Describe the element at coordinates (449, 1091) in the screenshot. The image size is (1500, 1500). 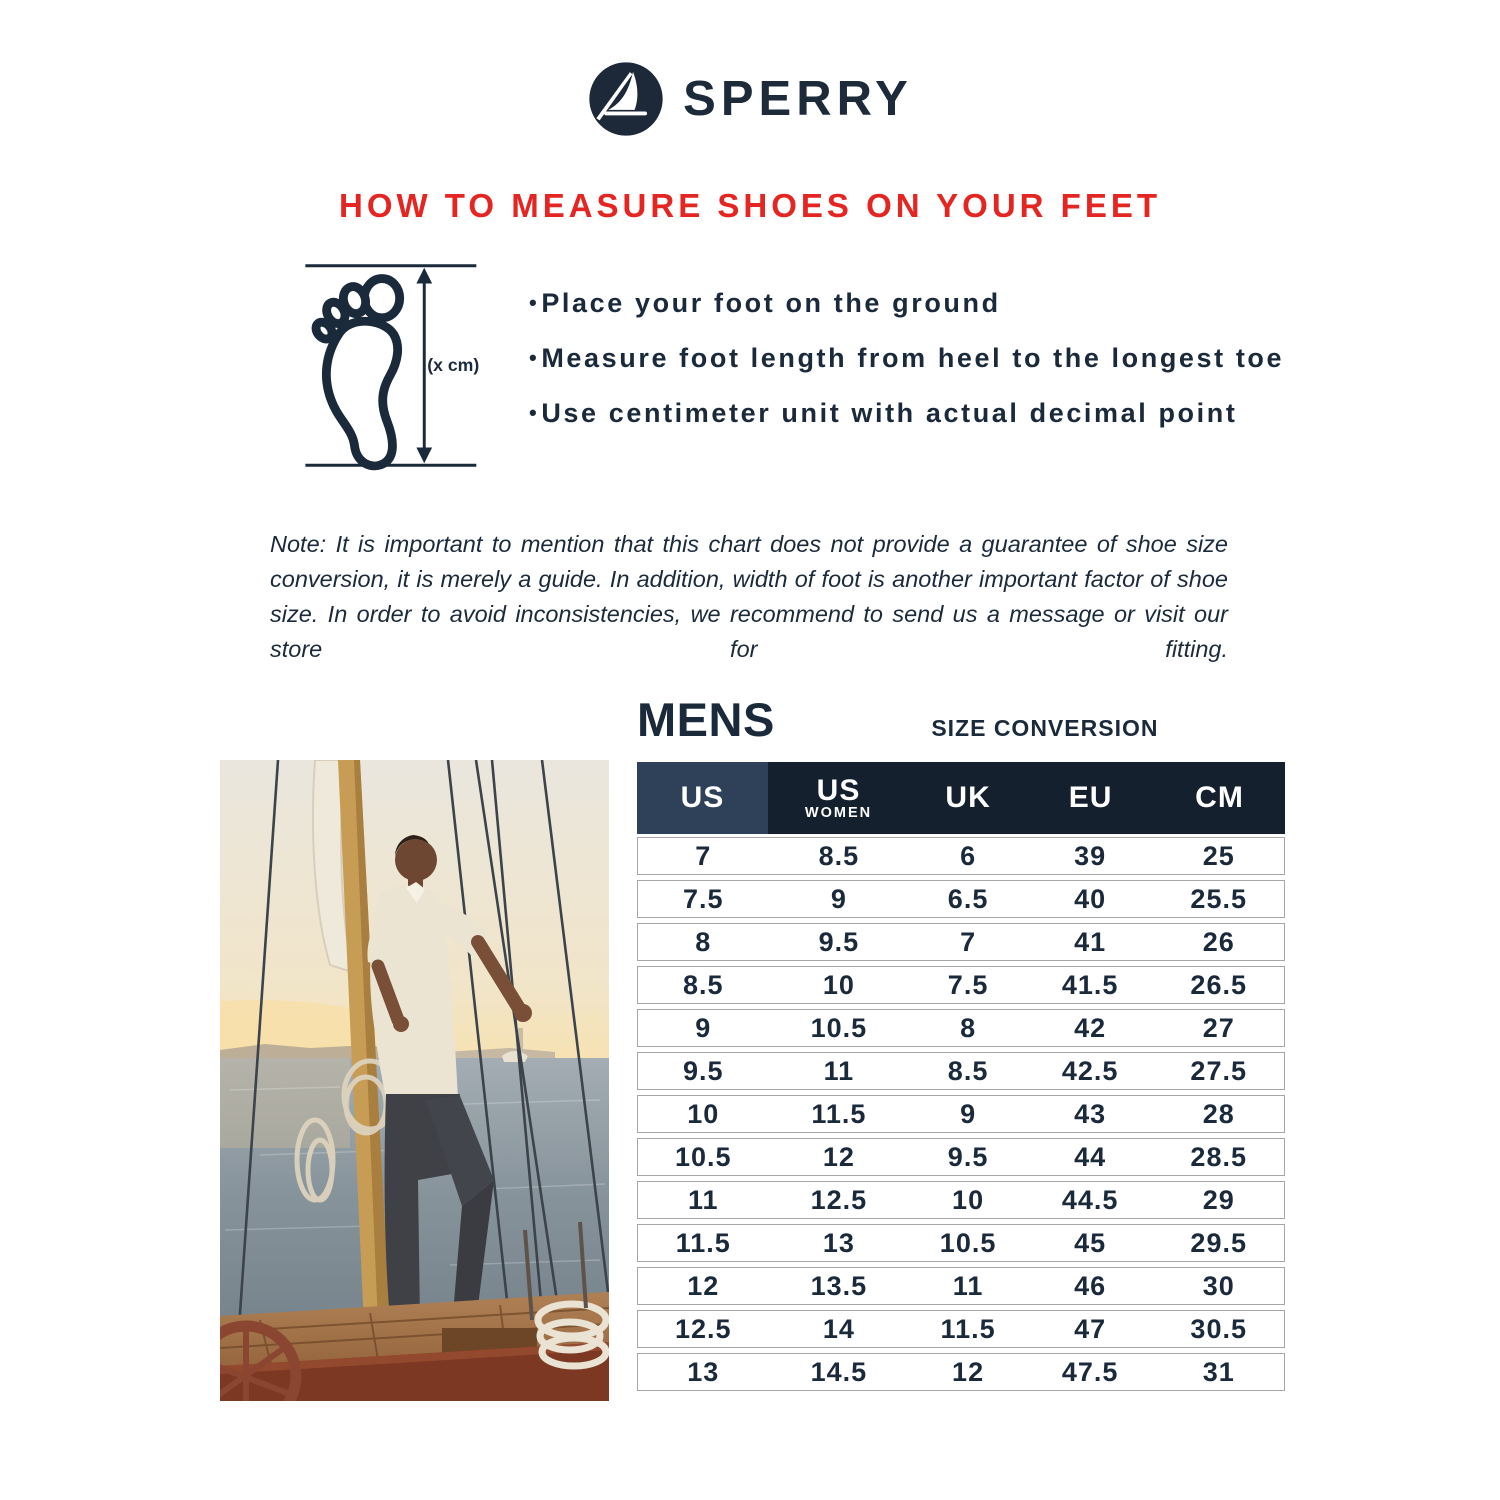
I see `man-figure` at that location.